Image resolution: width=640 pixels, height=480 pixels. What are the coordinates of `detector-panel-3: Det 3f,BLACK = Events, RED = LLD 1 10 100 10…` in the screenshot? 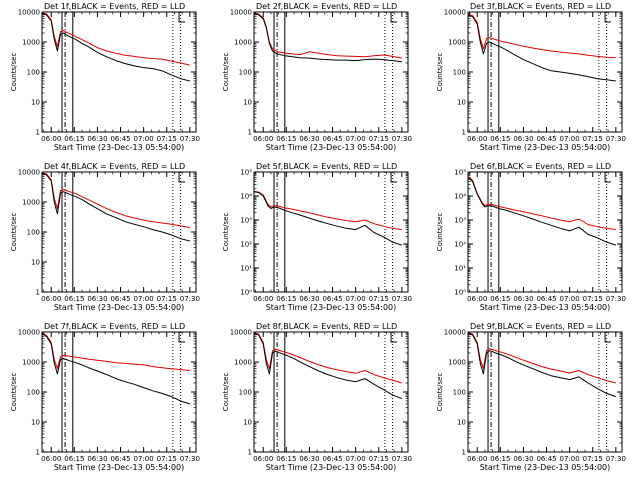 It's located at (531, 77).